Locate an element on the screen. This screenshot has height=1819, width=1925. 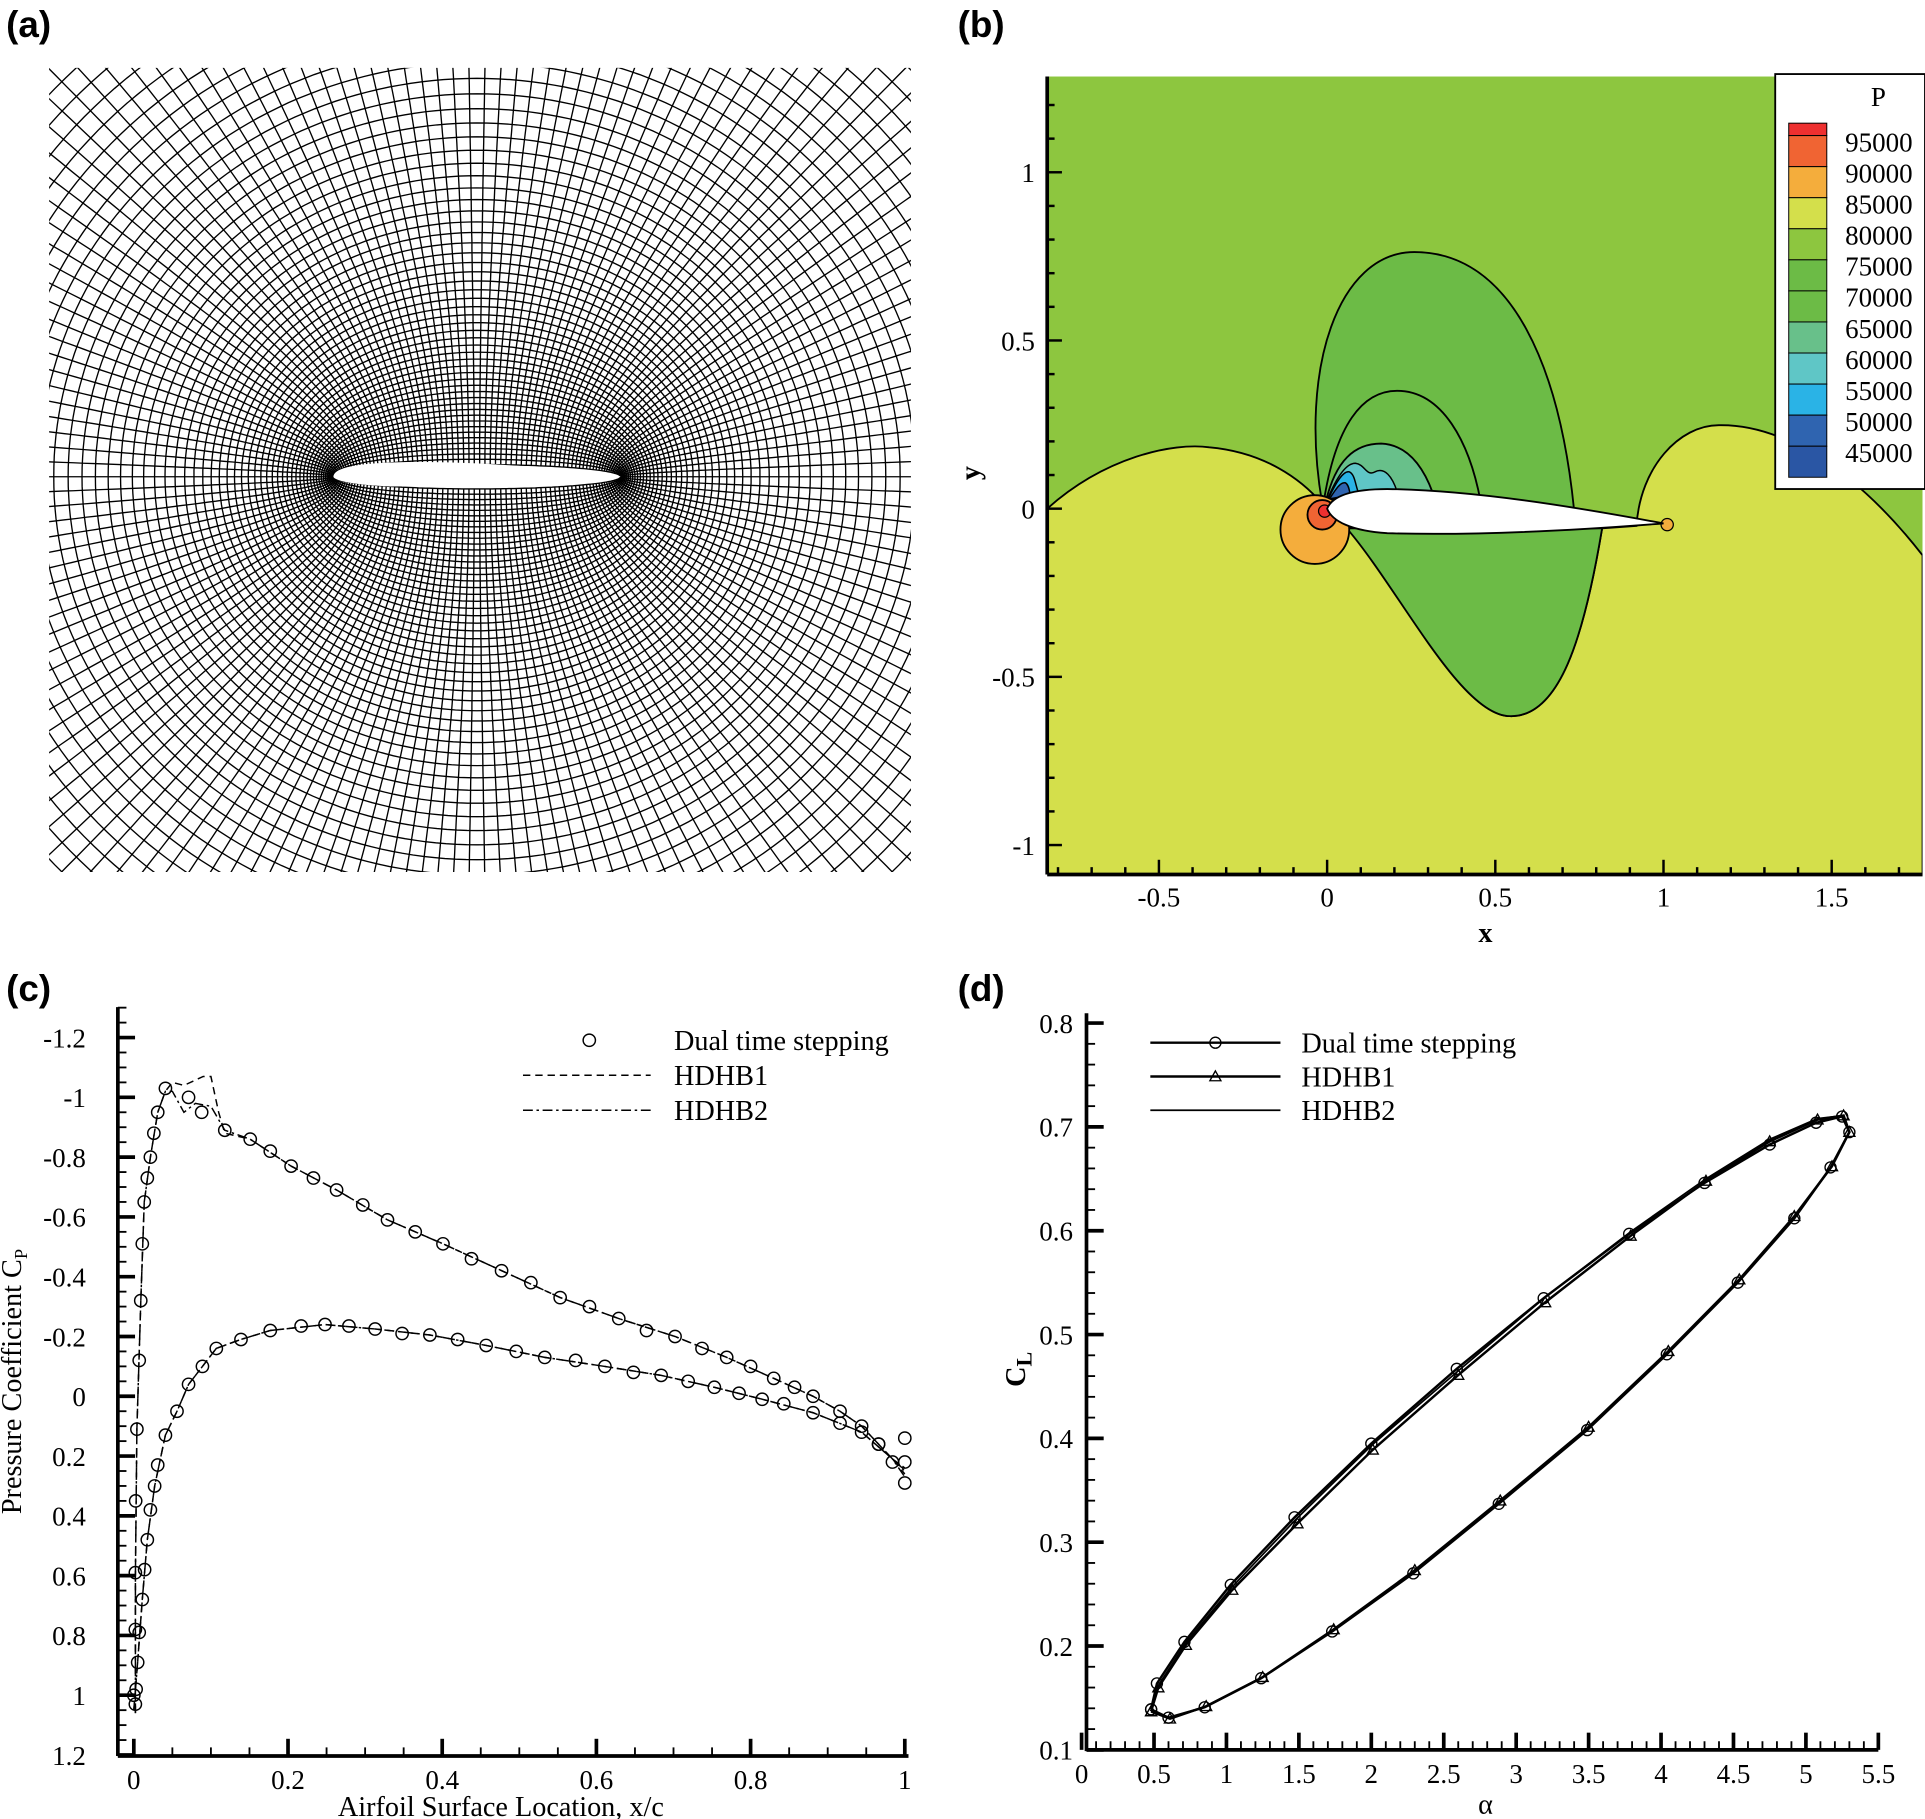
legend-level-label: 95000 is located at coordinates (1879, 142).